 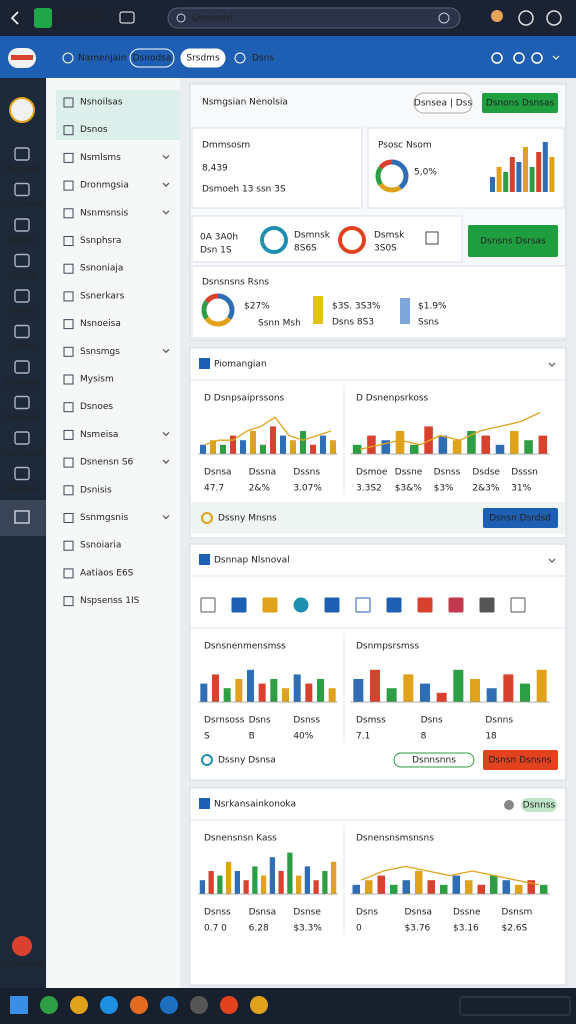 I want to click on menu-item: Nsnmsnsis, so click(x=104, y=213).